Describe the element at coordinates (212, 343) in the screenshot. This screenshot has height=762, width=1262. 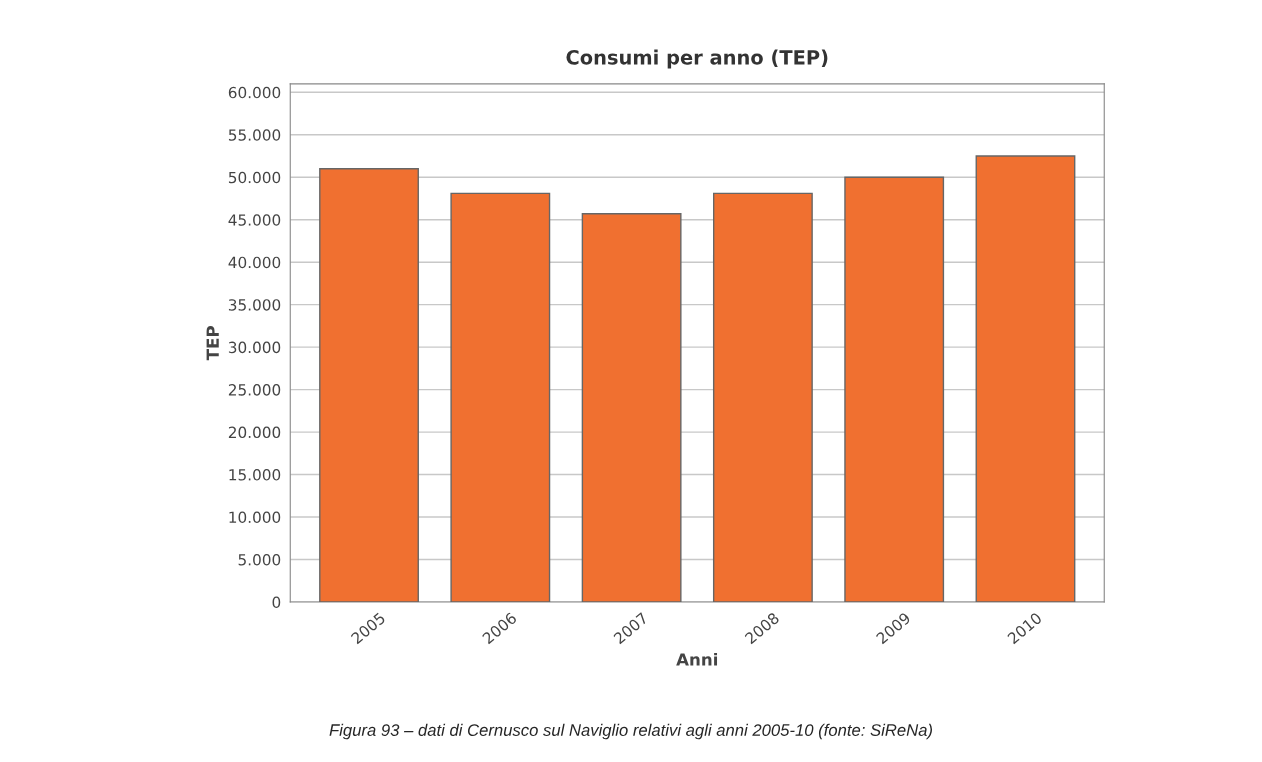
I see `y-axis-title: TEP` at that location.